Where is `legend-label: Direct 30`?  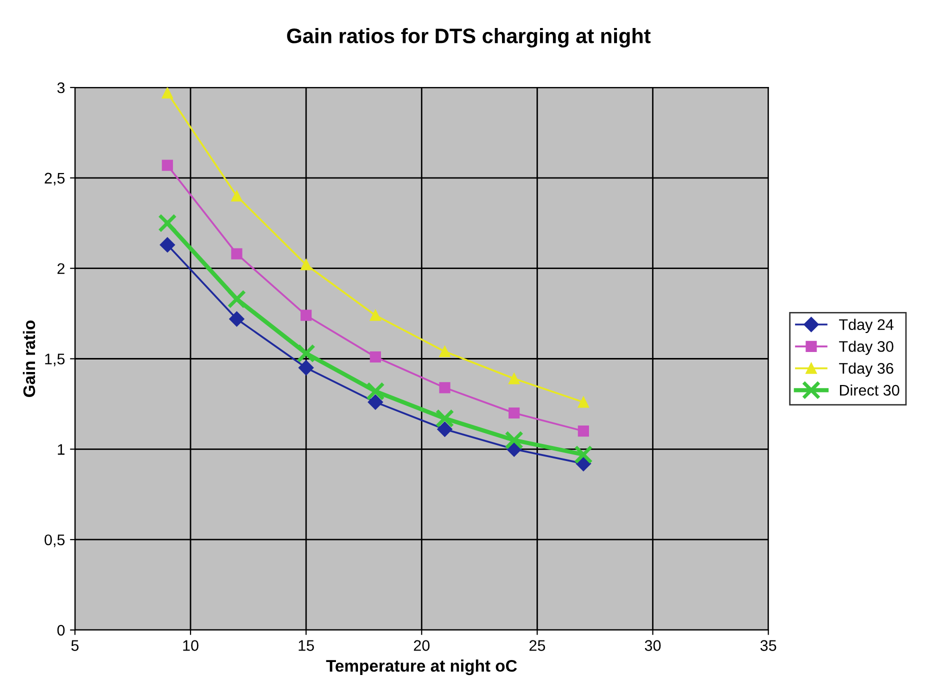
legend-label: Direct 30 is located at coordinates (870, 390).